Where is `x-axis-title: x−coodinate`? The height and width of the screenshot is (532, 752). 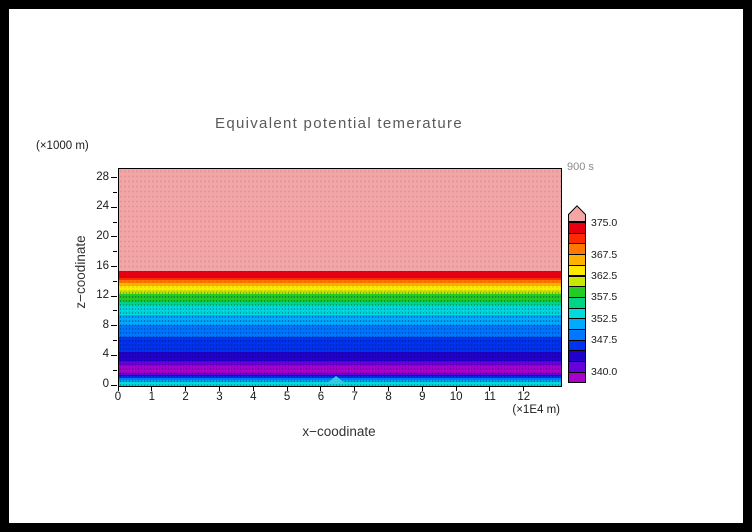
x-axis-title: x−coodinate is located at coordinates (339, 431).